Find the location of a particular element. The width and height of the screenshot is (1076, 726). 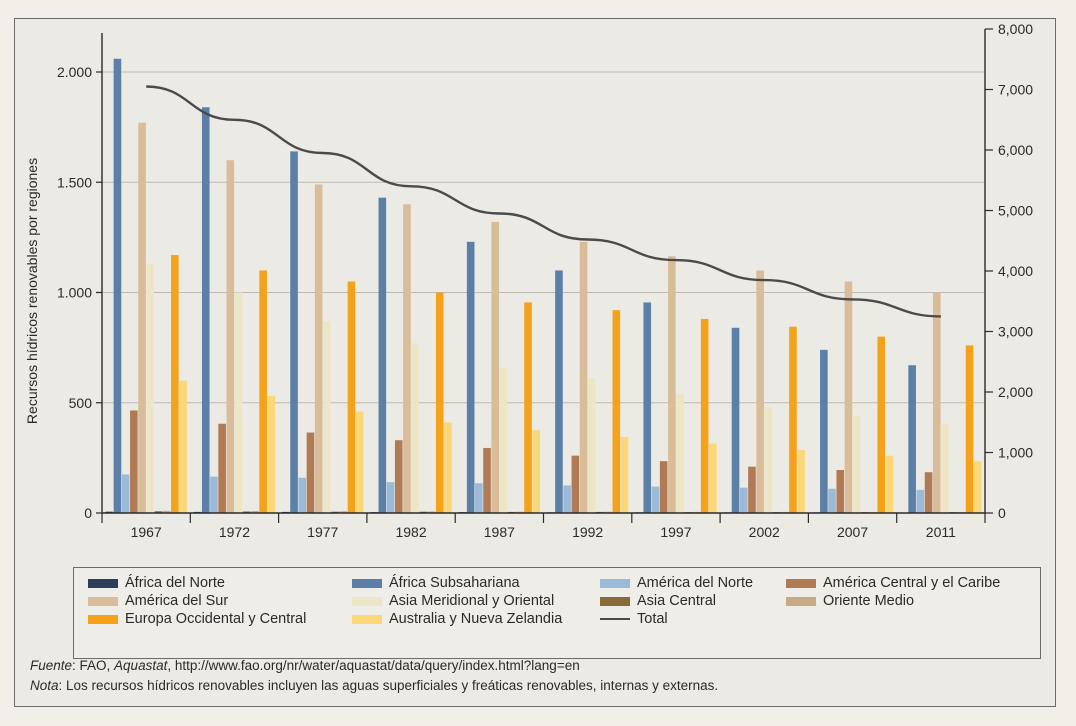

x-tick-label: 1997 is located at coordinates (675, 532).